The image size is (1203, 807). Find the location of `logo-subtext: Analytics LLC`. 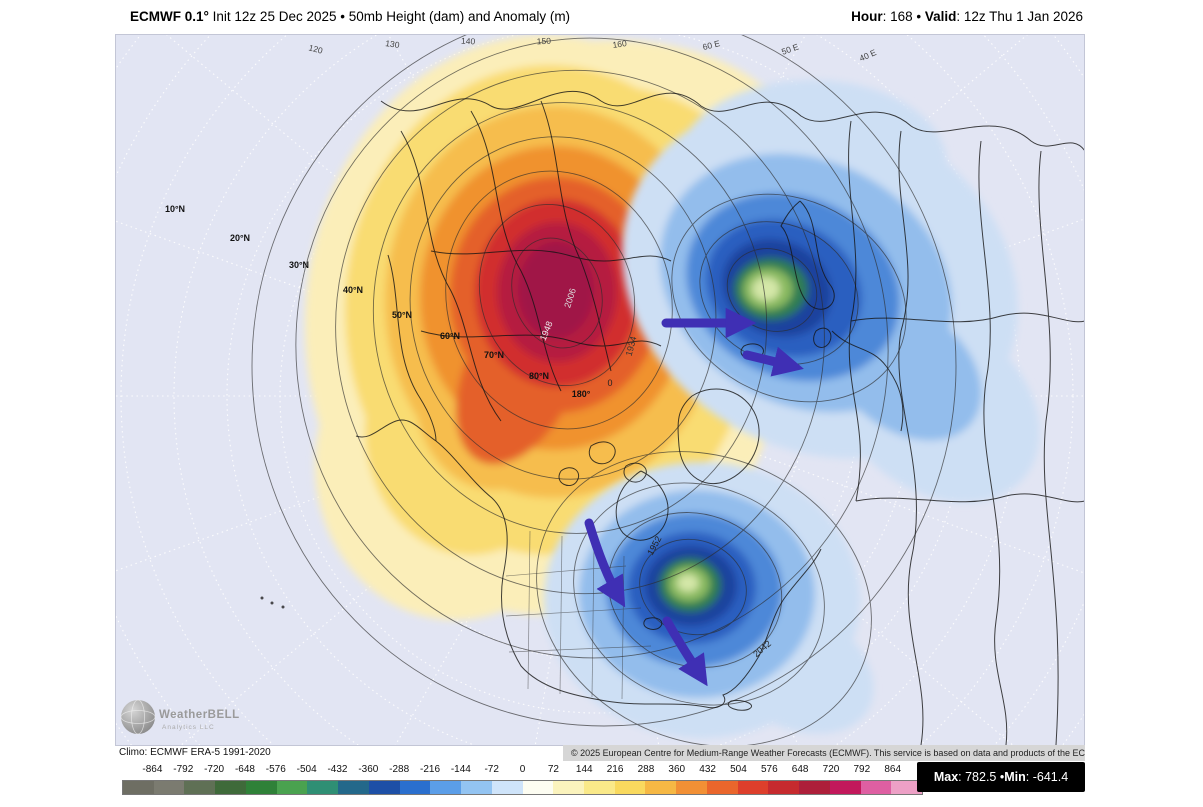

logo-subtext: Analytics LLC is located at coordinates (188, 727).